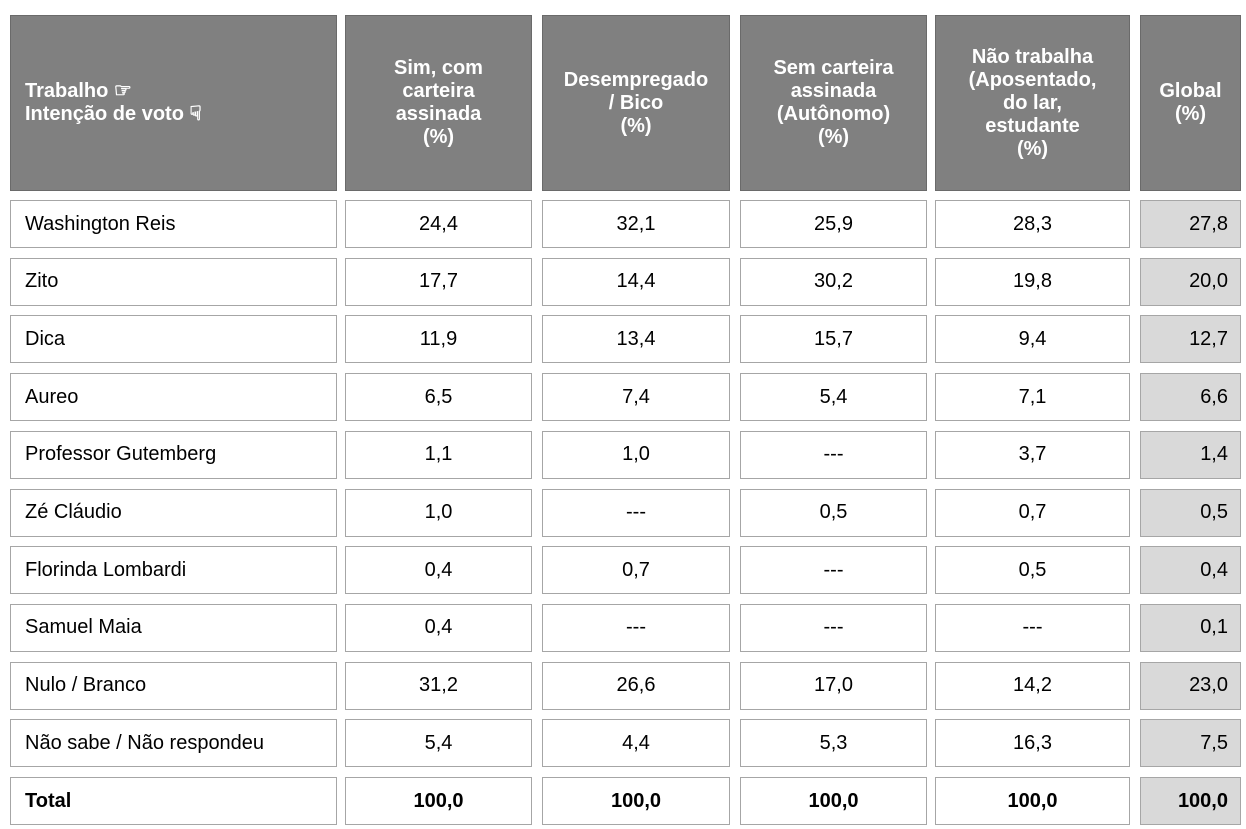 The image size is (1246, 829). What do you see at coordinates (833, 743) in the screenshot?
I see `data-cell: 5,3` at bounding box center [833, 743].